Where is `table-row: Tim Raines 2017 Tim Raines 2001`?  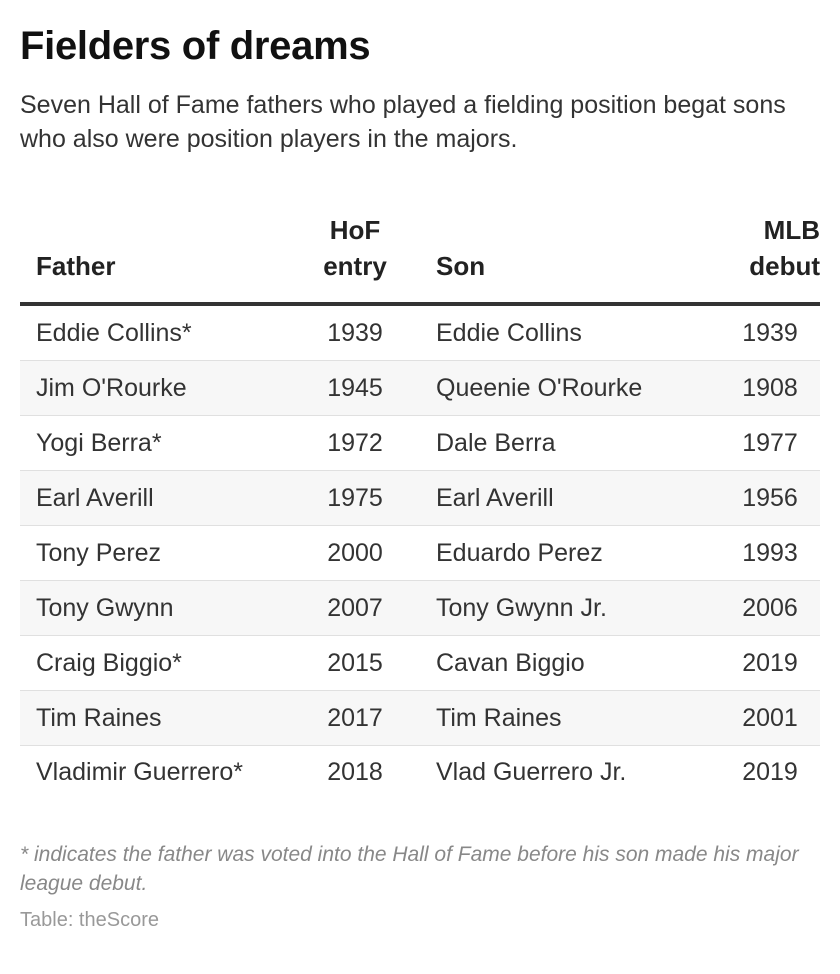
table-row: Tim Raines 2017 Tim Raines 2001 is located at coordinates (420, 718).